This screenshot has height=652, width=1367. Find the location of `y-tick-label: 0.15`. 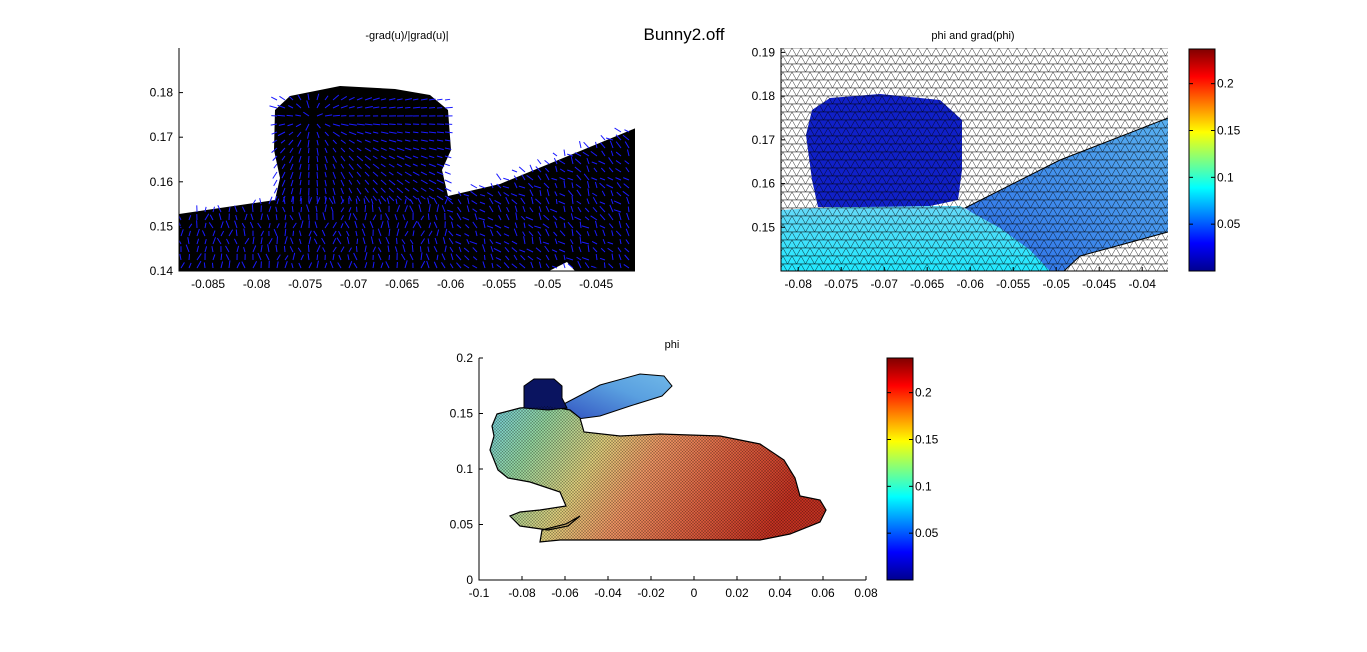

y-tick-label: 0.15 is located at coordinates (162, 226).